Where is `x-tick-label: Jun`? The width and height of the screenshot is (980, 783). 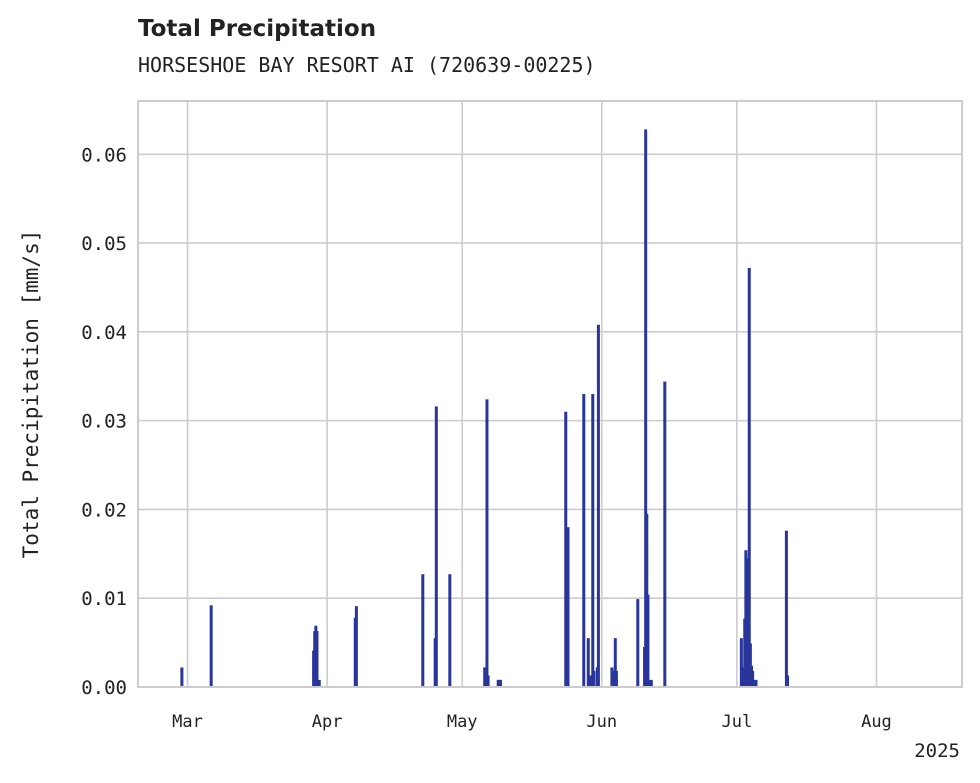
x-tick-label: Jun is located at coordinates (601, 722).